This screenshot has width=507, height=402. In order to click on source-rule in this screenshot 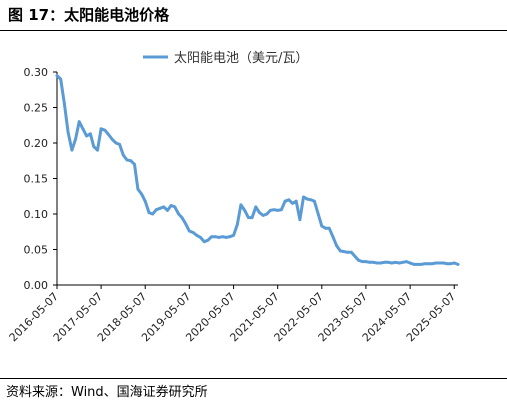, I will do `click(253, 378)`.